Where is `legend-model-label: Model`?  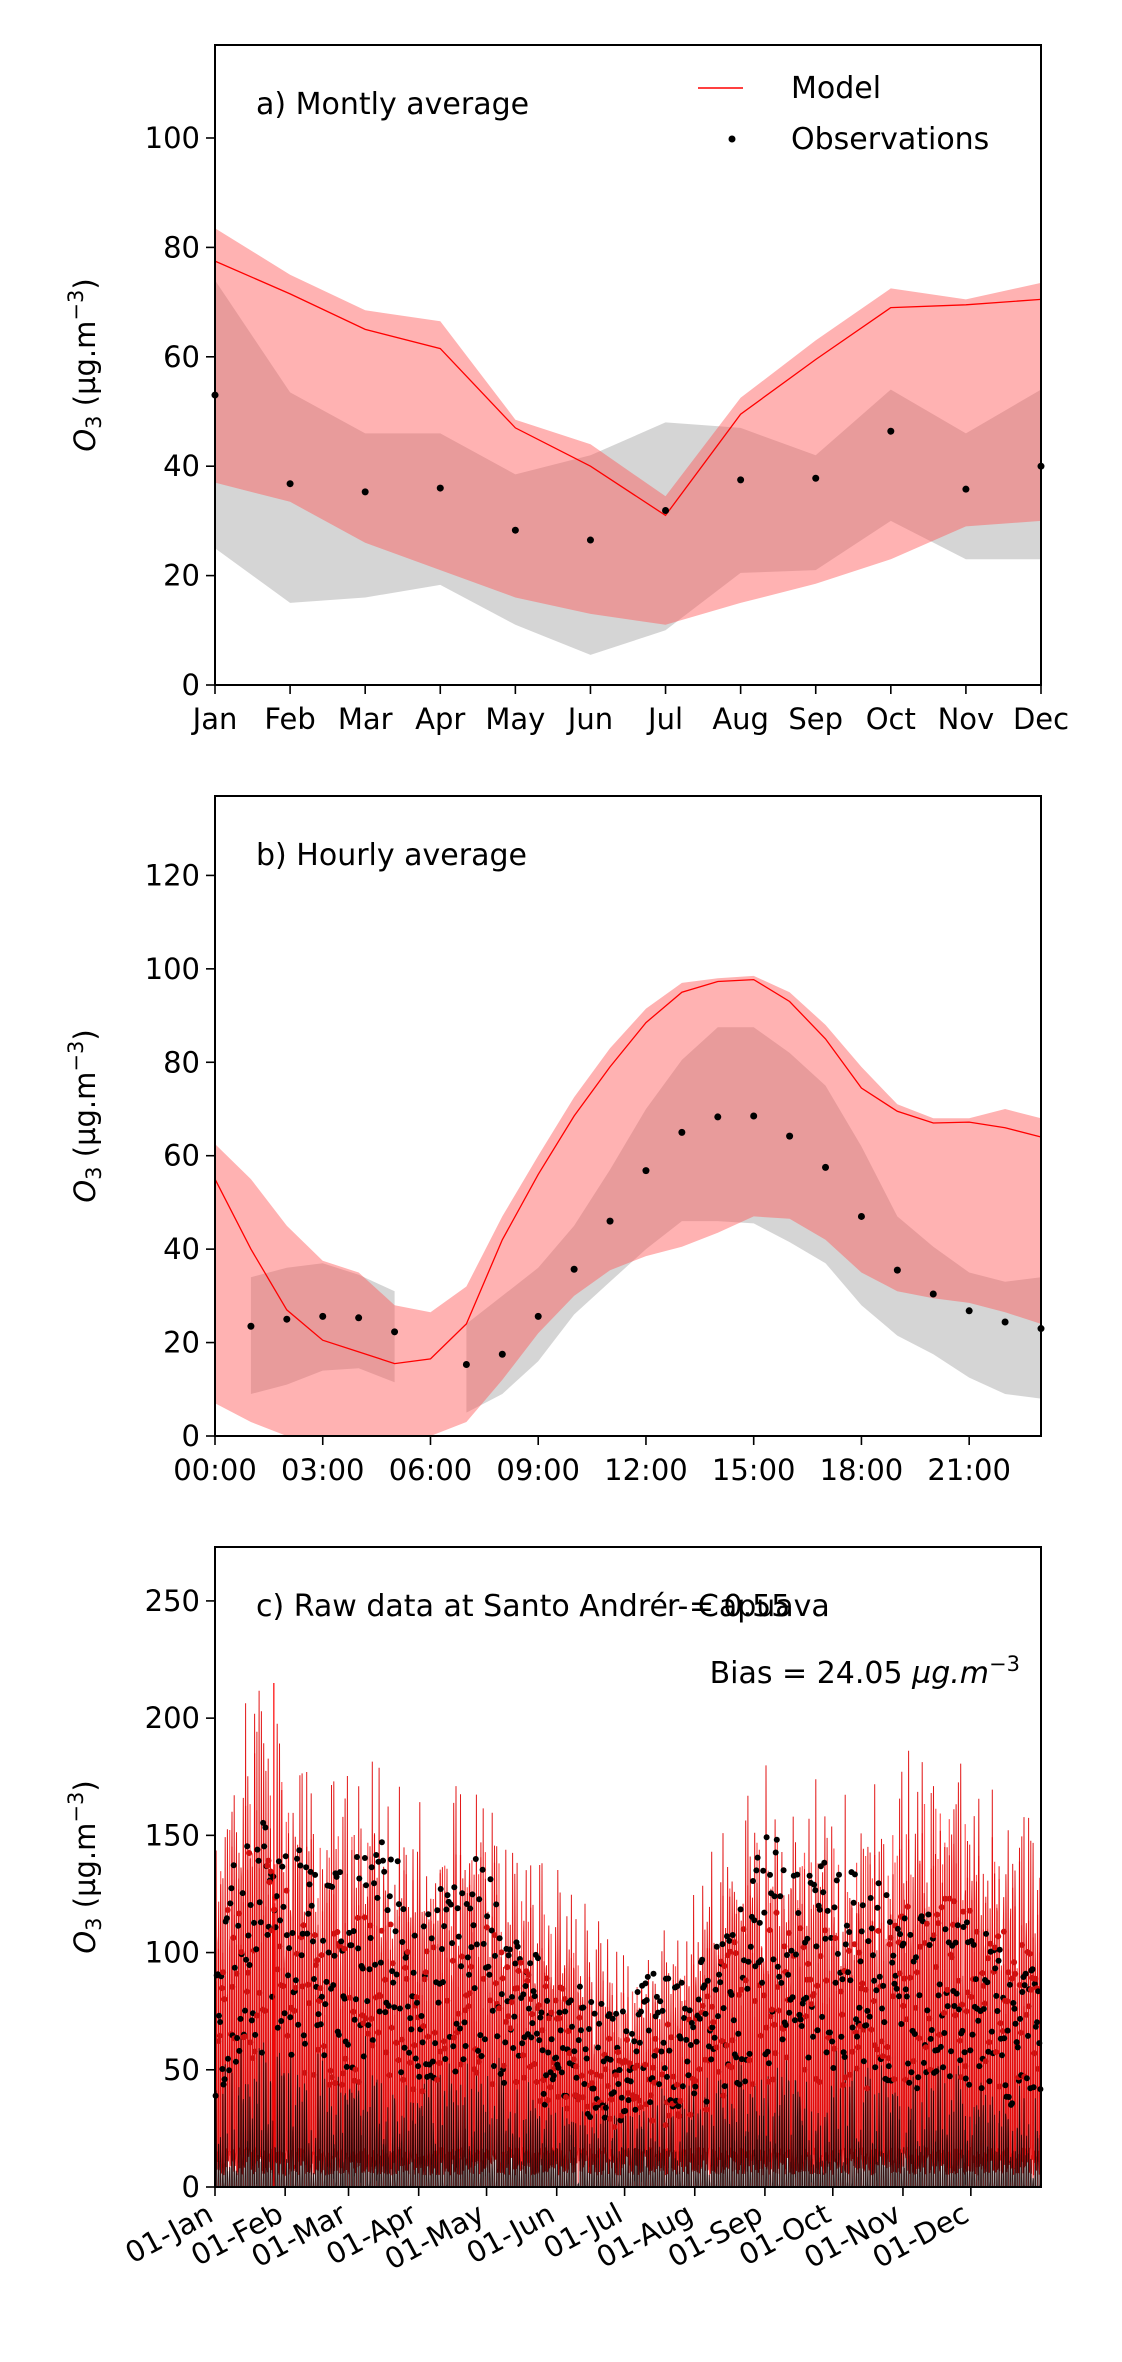
legend-model-label: Model is located at coordinates (836, 88).